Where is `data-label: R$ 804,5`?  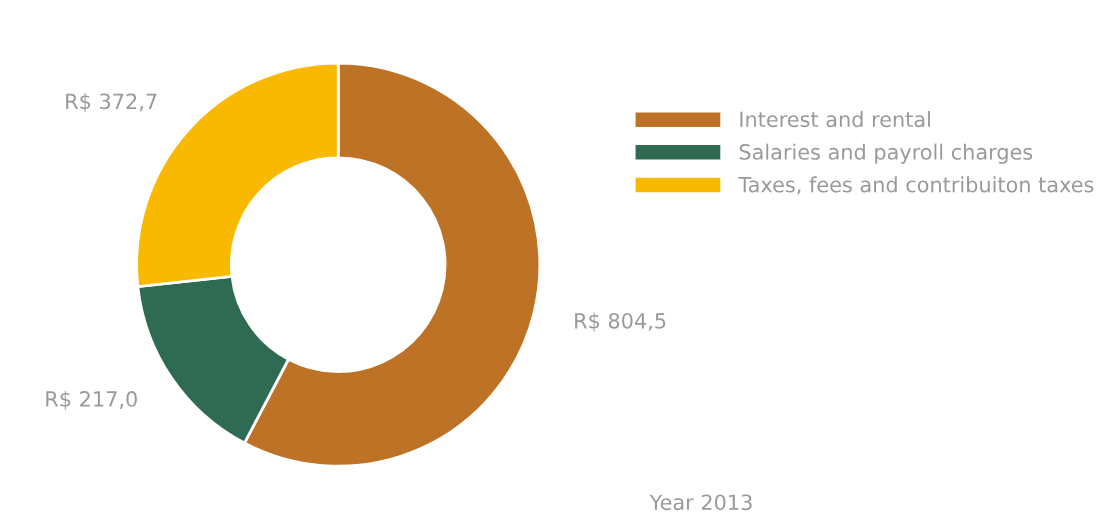 data-label: R$ 804,5 is located at coordinates (620, 322).